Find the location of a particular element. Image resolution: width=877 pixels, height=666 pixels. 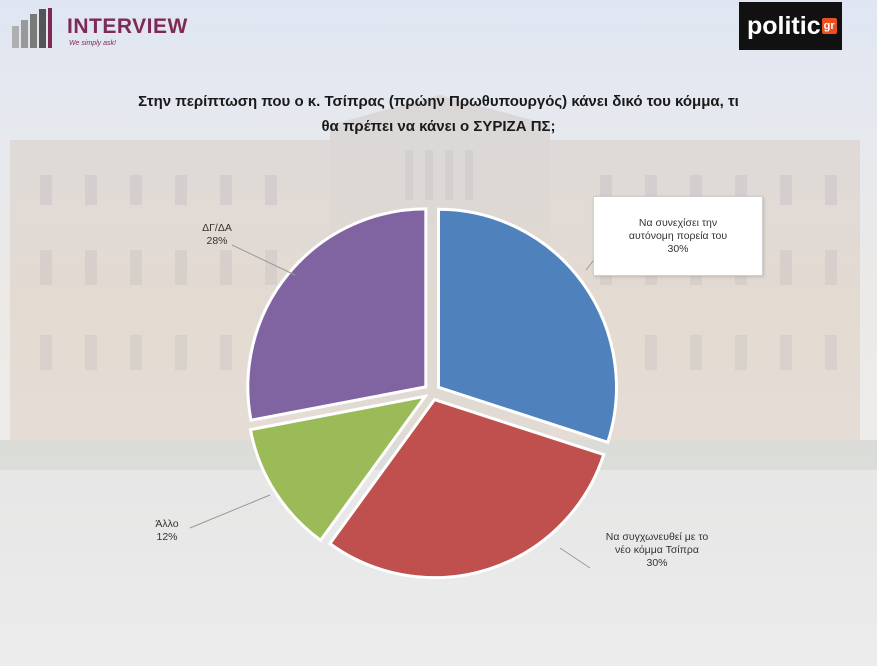

interview-bars-icon is located at coordinates (32, 28).